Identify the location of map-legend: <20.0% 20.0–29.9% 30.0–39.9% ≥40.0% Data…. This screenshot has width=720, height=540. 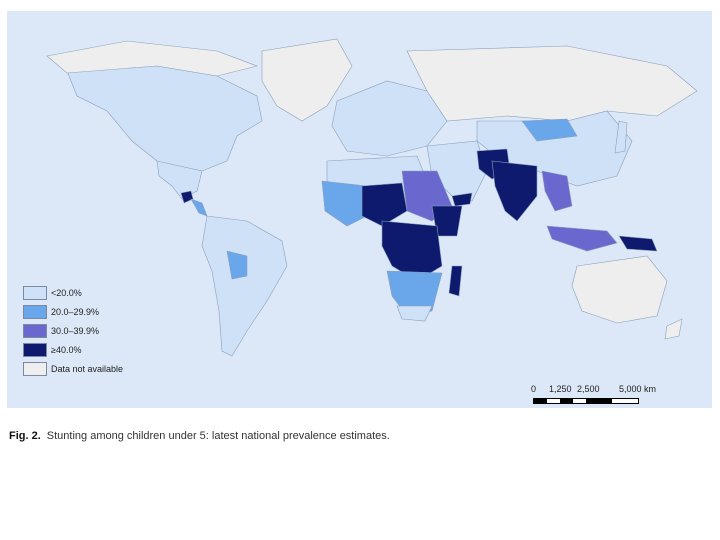
(73, 330).